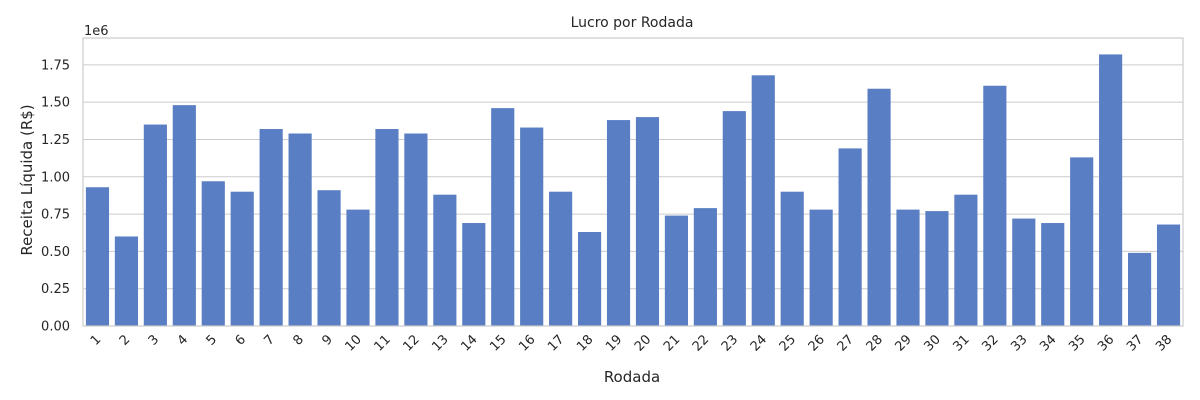 The image size is (1200, 400). What do you see at coordinates (990, 343) in the screenshot?
I see `x-tick-label: 32` at bounding box center [990, 343].